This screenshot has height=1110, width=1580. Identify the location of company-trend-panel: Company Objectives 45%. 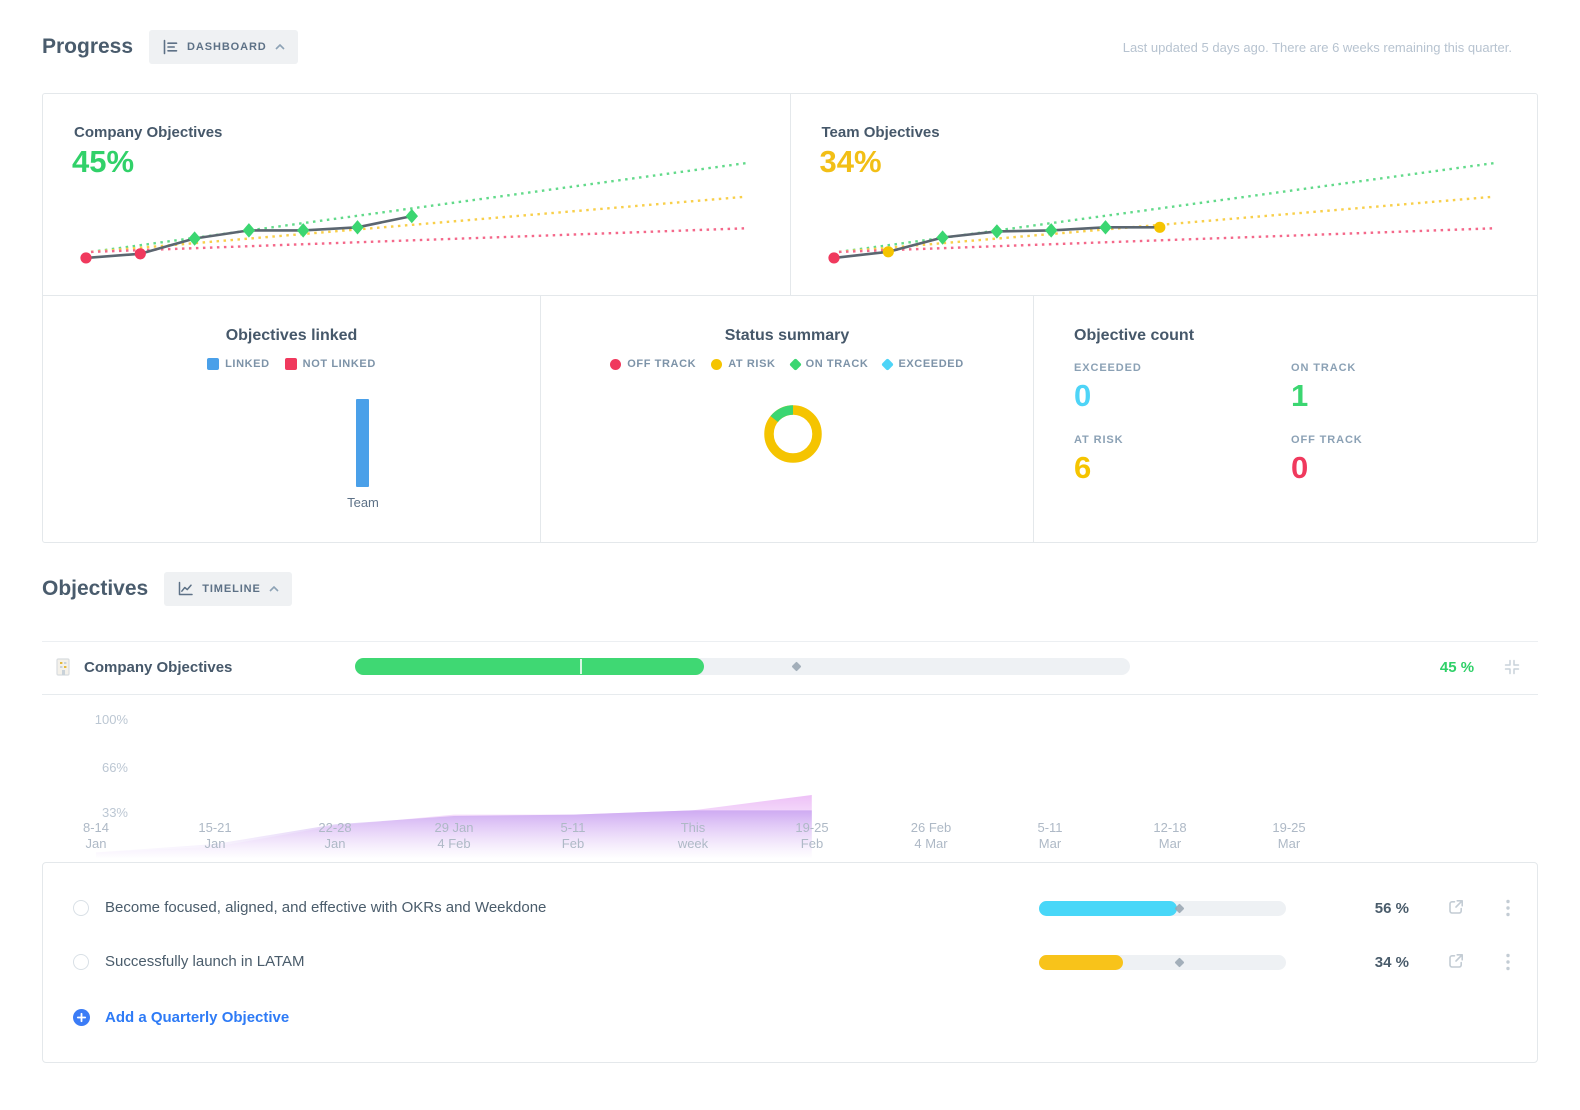
(417, 194).